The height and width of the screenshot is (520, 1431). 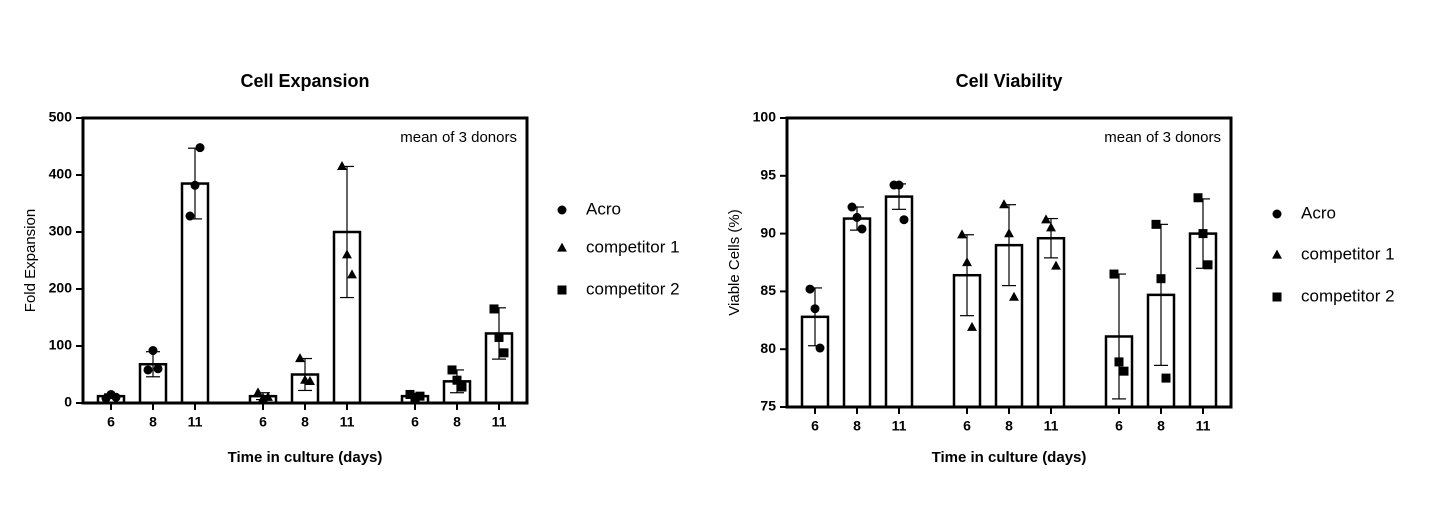 What do you see at coordinates (61, 117) in the screenshot?
I see `y-tick-label: 500` at bounding box center [61, 117].